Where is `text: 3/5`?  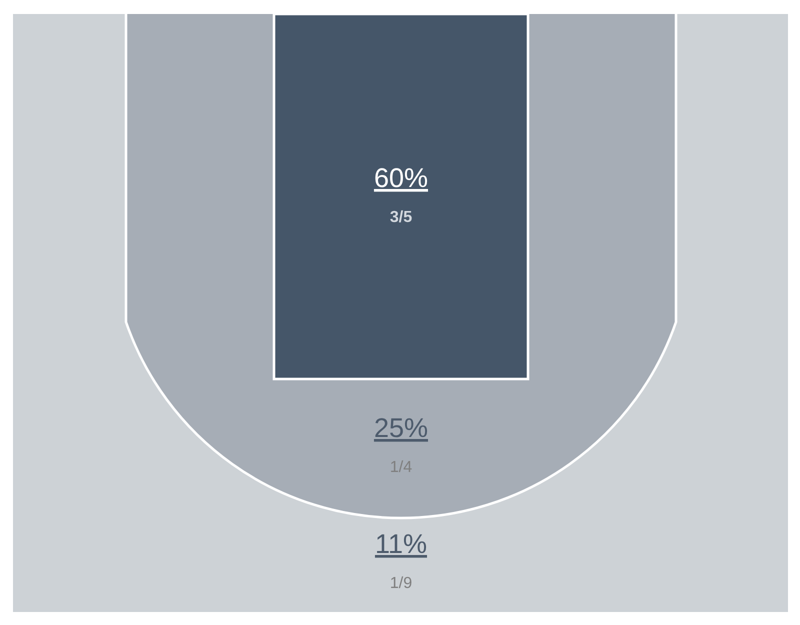
text: 3/5 is located at coordinates (401, 217).